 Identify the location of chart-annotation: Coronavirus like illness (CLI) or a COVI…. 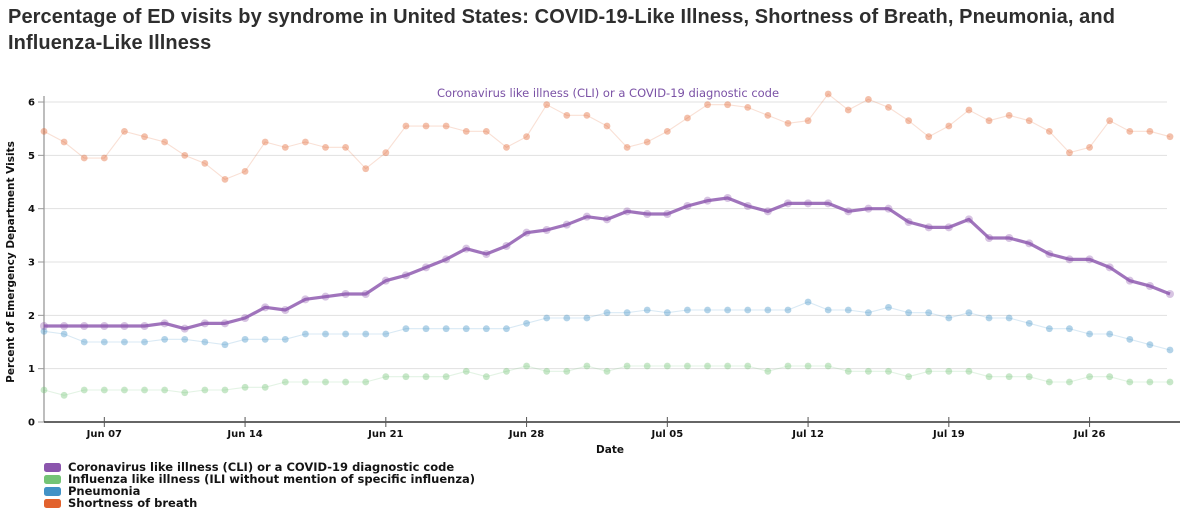
(608, 93).